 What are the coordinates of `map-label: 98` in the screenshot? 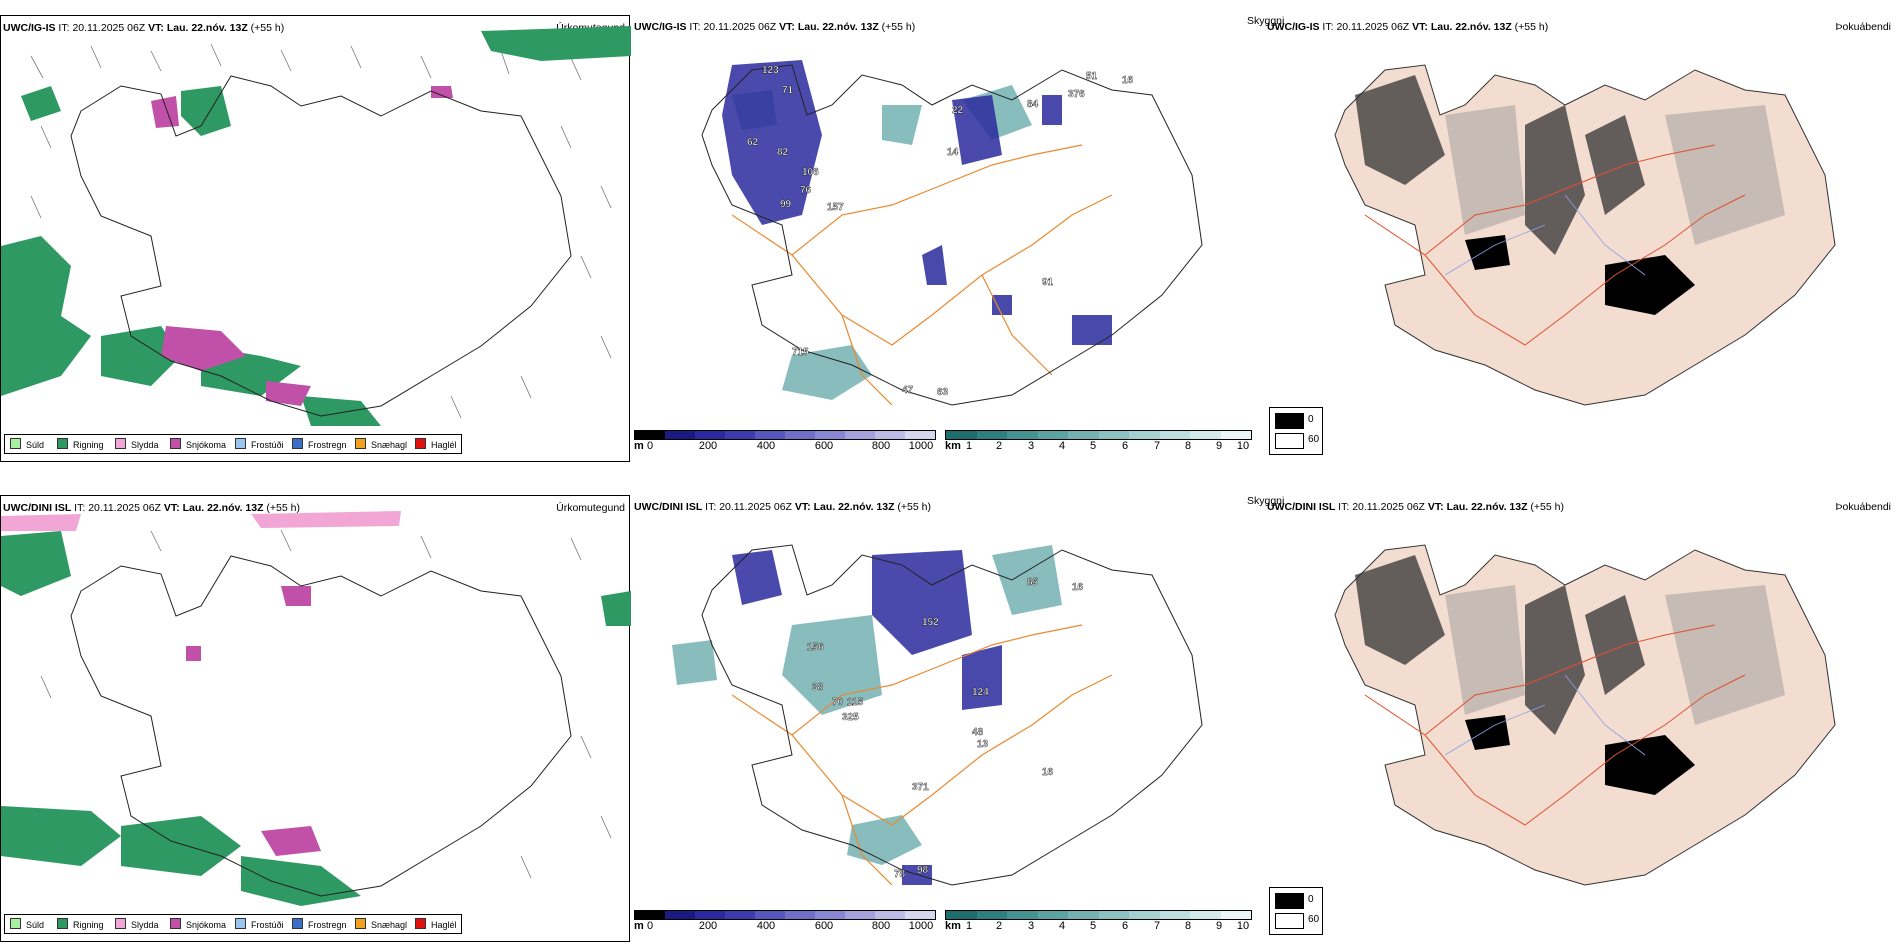 It's located at (923, 870).